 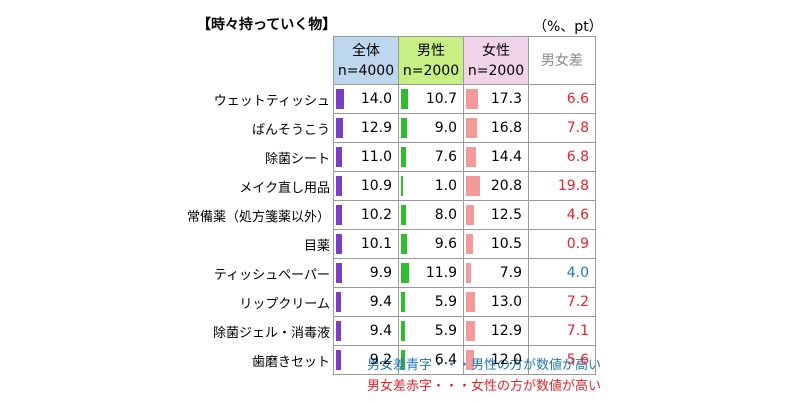 I want to click on male-value: 7.6, so click(x=445, y=157).